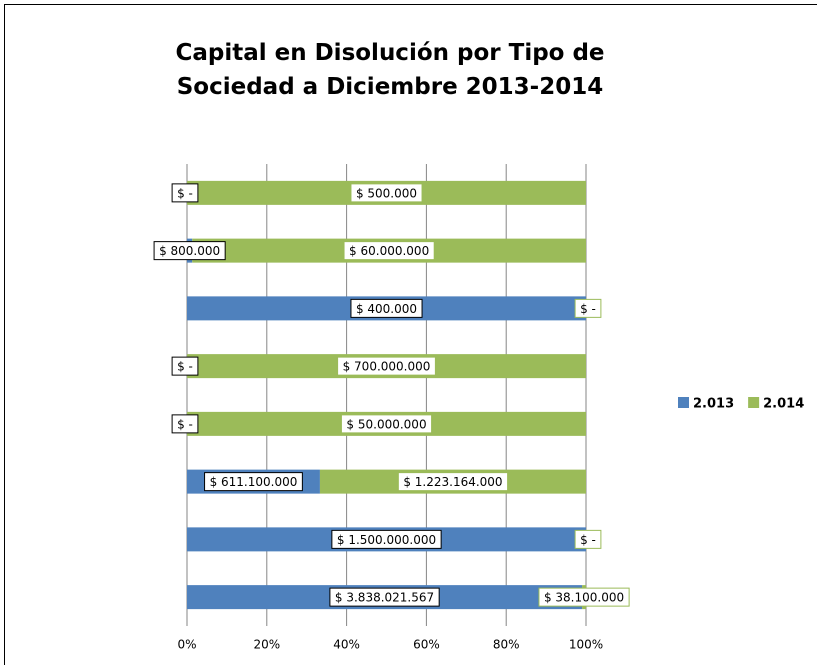  What do you see at coordinates (346, 645) in the screenshot?
I see `x-tick-label: 40%` at bounding box center [346, 645].